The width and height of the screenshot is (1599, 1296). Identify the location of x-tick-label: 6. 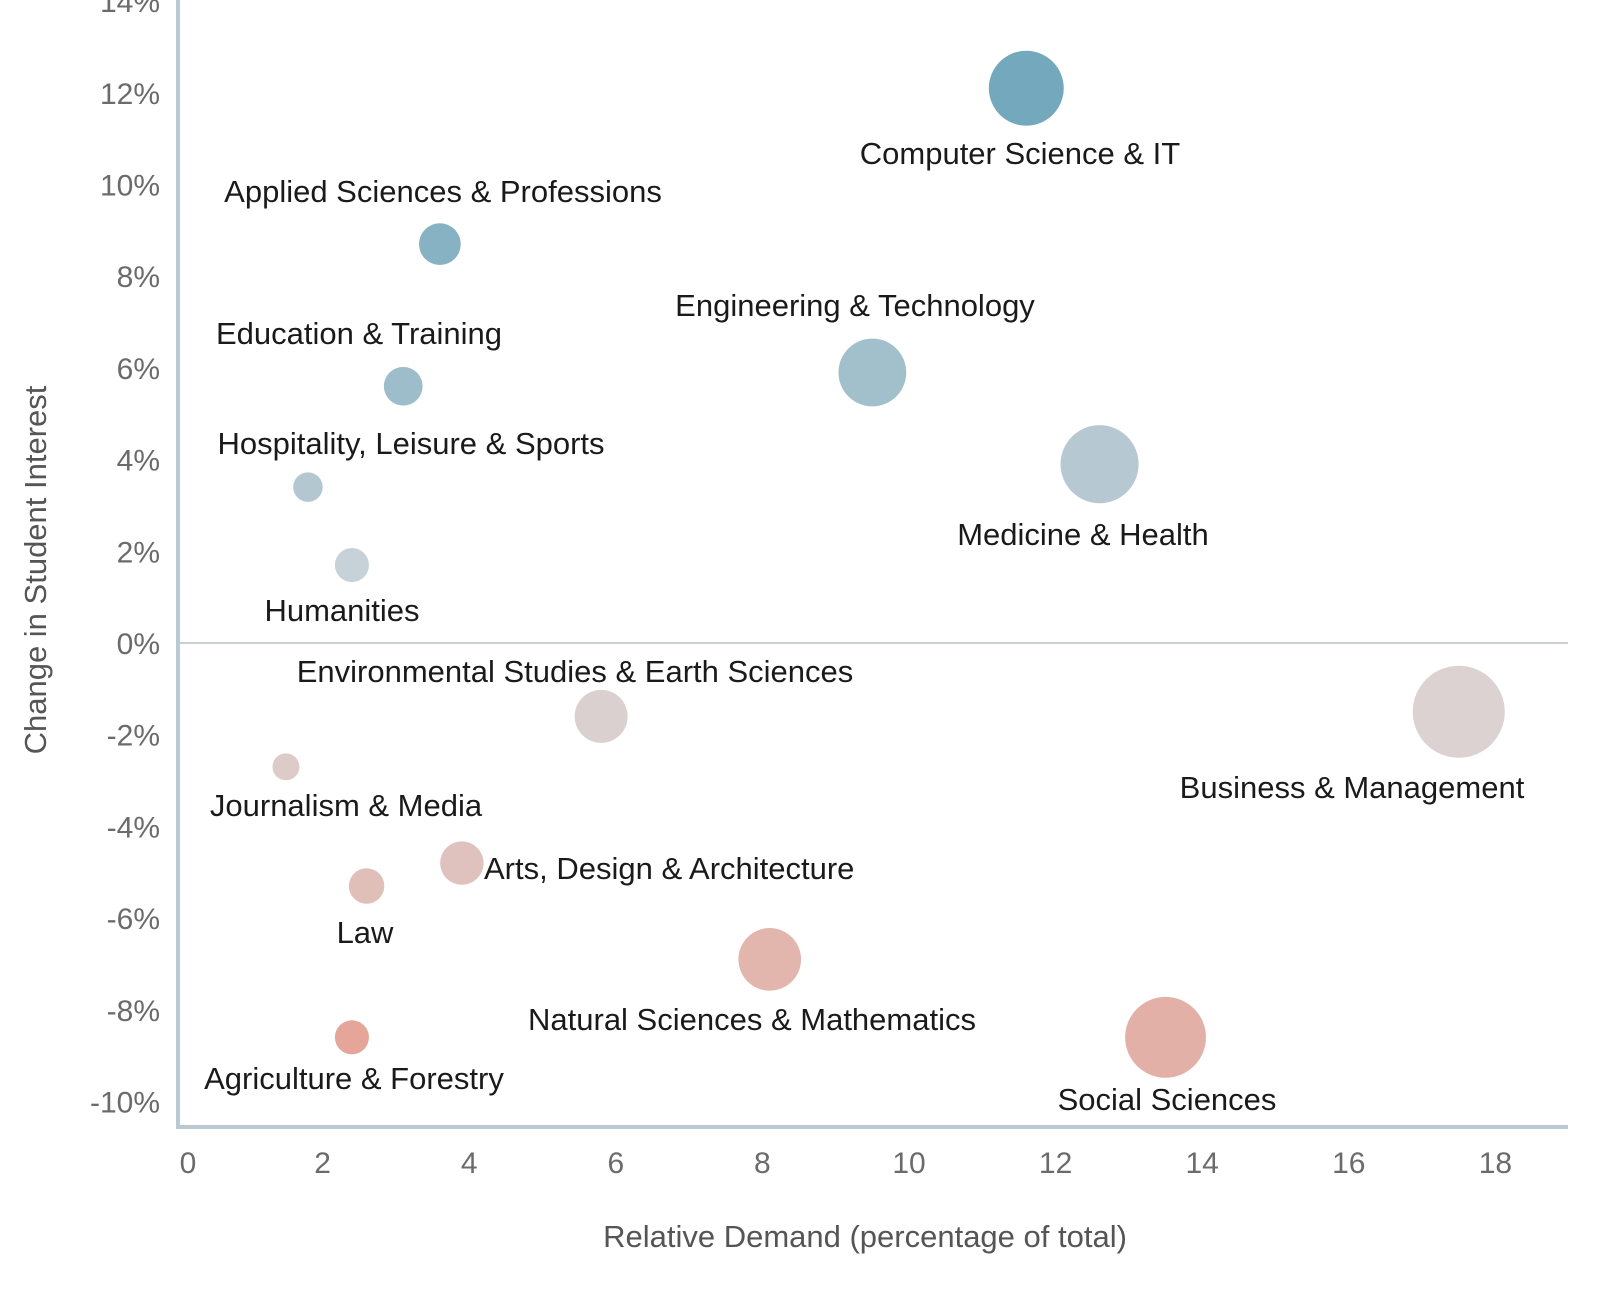
(615, 1163).